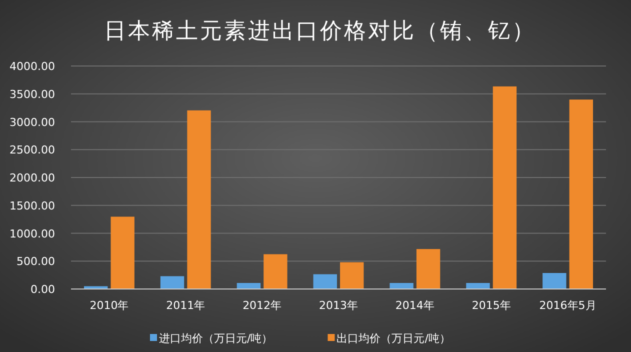 The height and width of the screenshot is (352, 631). I want to click on x-tick-label: 2010年, so click(109, 305).